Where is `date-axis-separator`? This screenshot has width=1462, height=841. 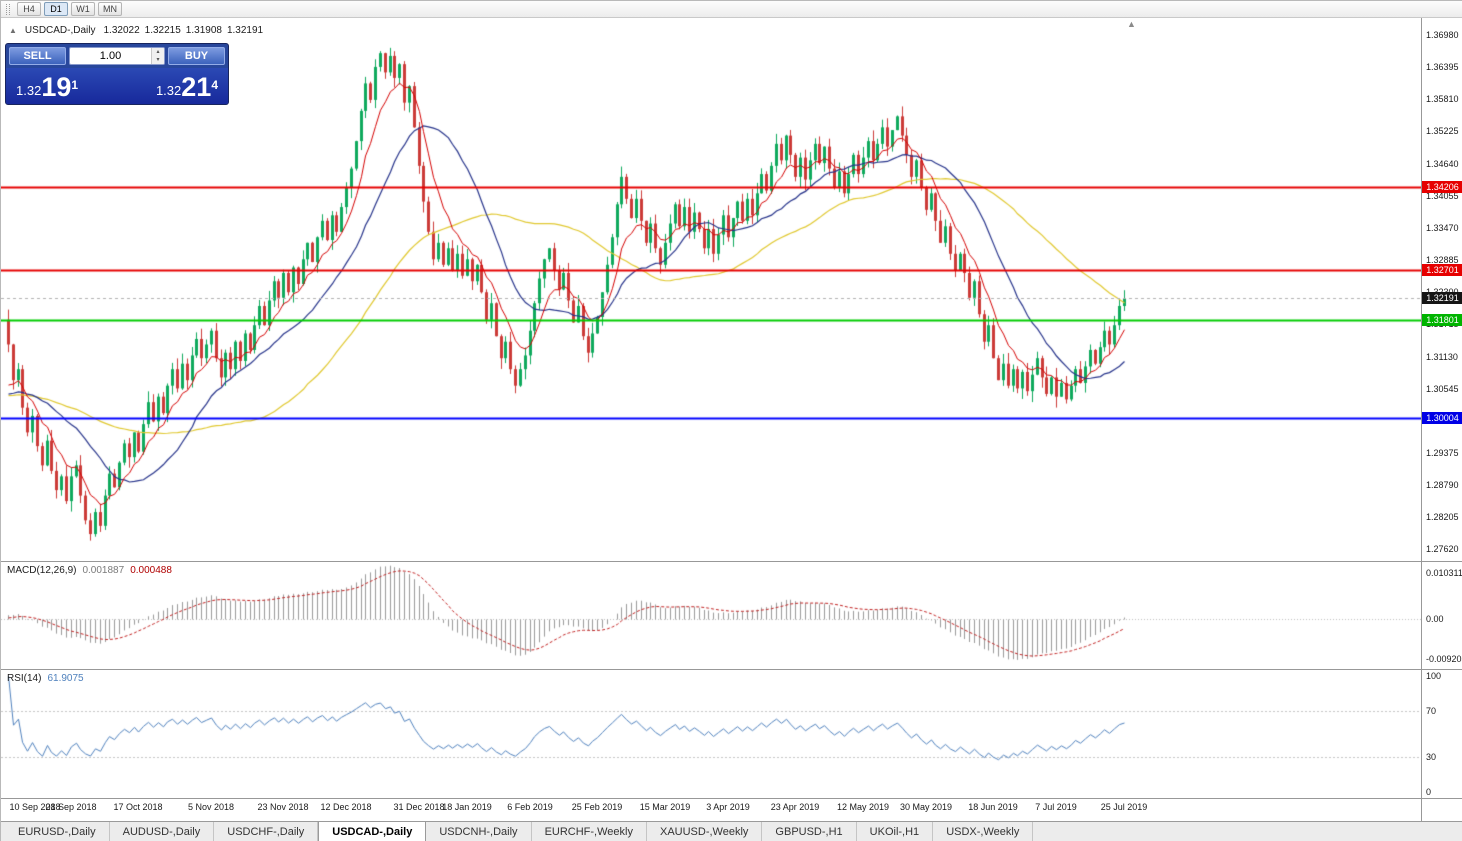
date-axis-separator is located at coordinates (731, 798).